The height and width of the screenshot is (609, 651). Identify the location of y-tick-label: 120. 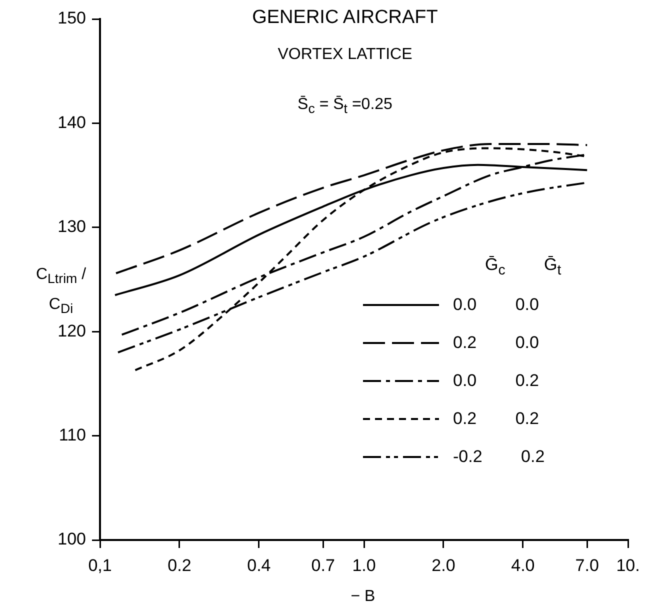
(72, 330).